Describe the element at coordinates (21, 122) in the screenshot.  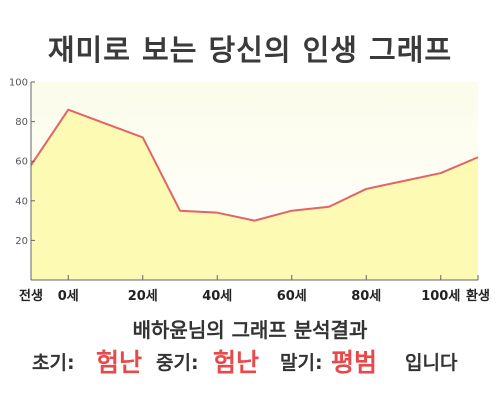
I see `y-tick-label: 80` at that location.